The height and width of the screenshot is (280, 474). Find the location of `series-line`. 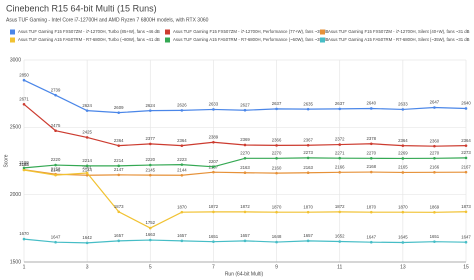

series-line is located at coordinates (245, 96).